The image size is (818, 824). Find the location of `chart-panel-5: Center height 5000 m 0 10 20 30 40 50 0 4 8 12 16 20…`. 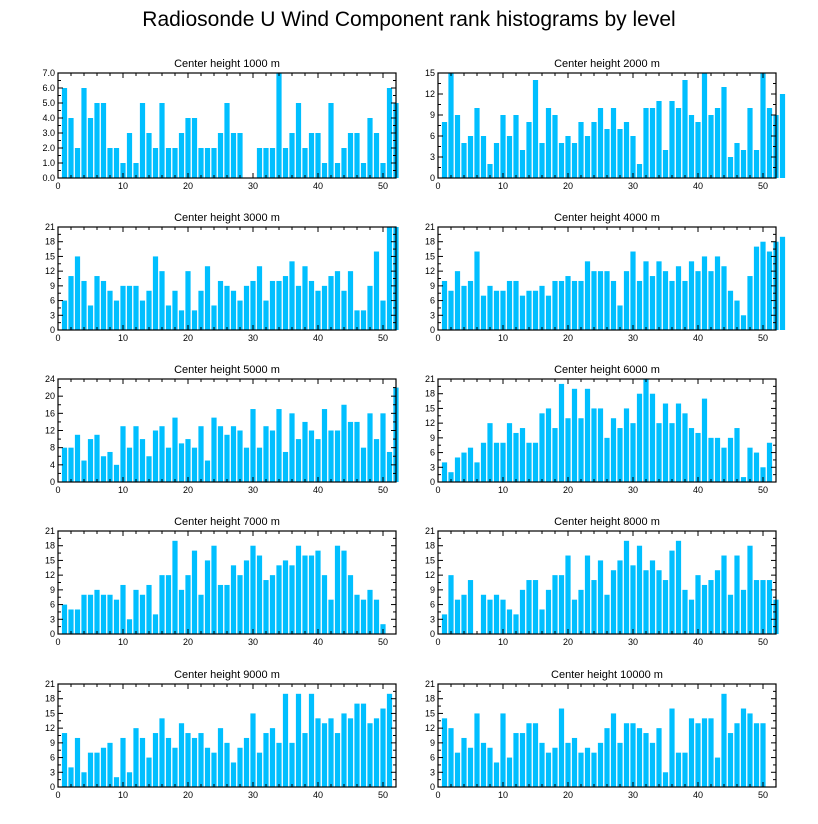

chart-panel-5: Center height 5000 m 0 10 20 30 40 50 0 4 8 12 16 20… is located at coordinates (222, 429).